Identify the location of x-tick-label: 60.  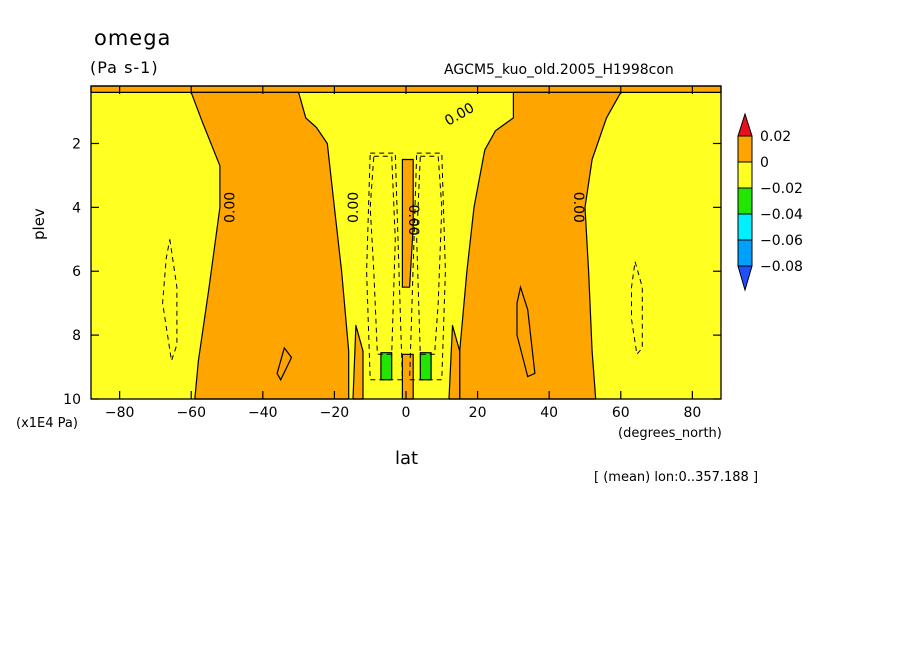
(621, 413).